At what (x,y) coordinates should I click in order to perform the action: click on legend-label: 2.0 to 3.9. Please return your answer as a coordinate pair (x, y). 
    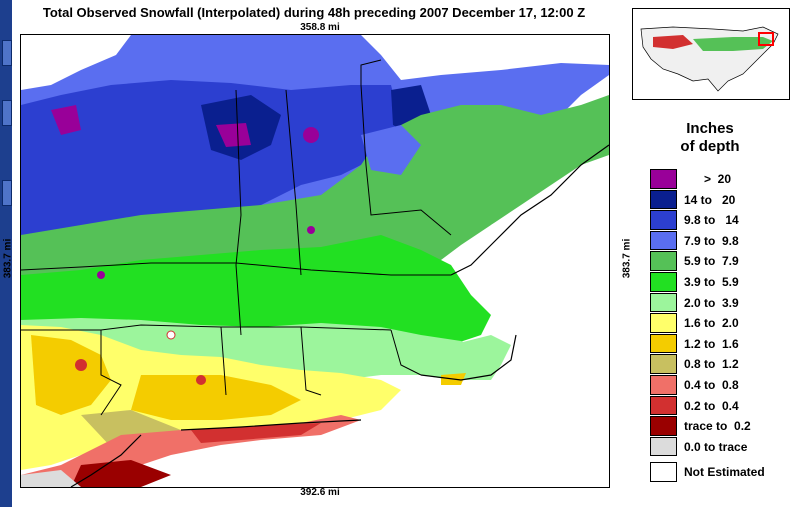
    Looking at the image, I should click on (711, 302).